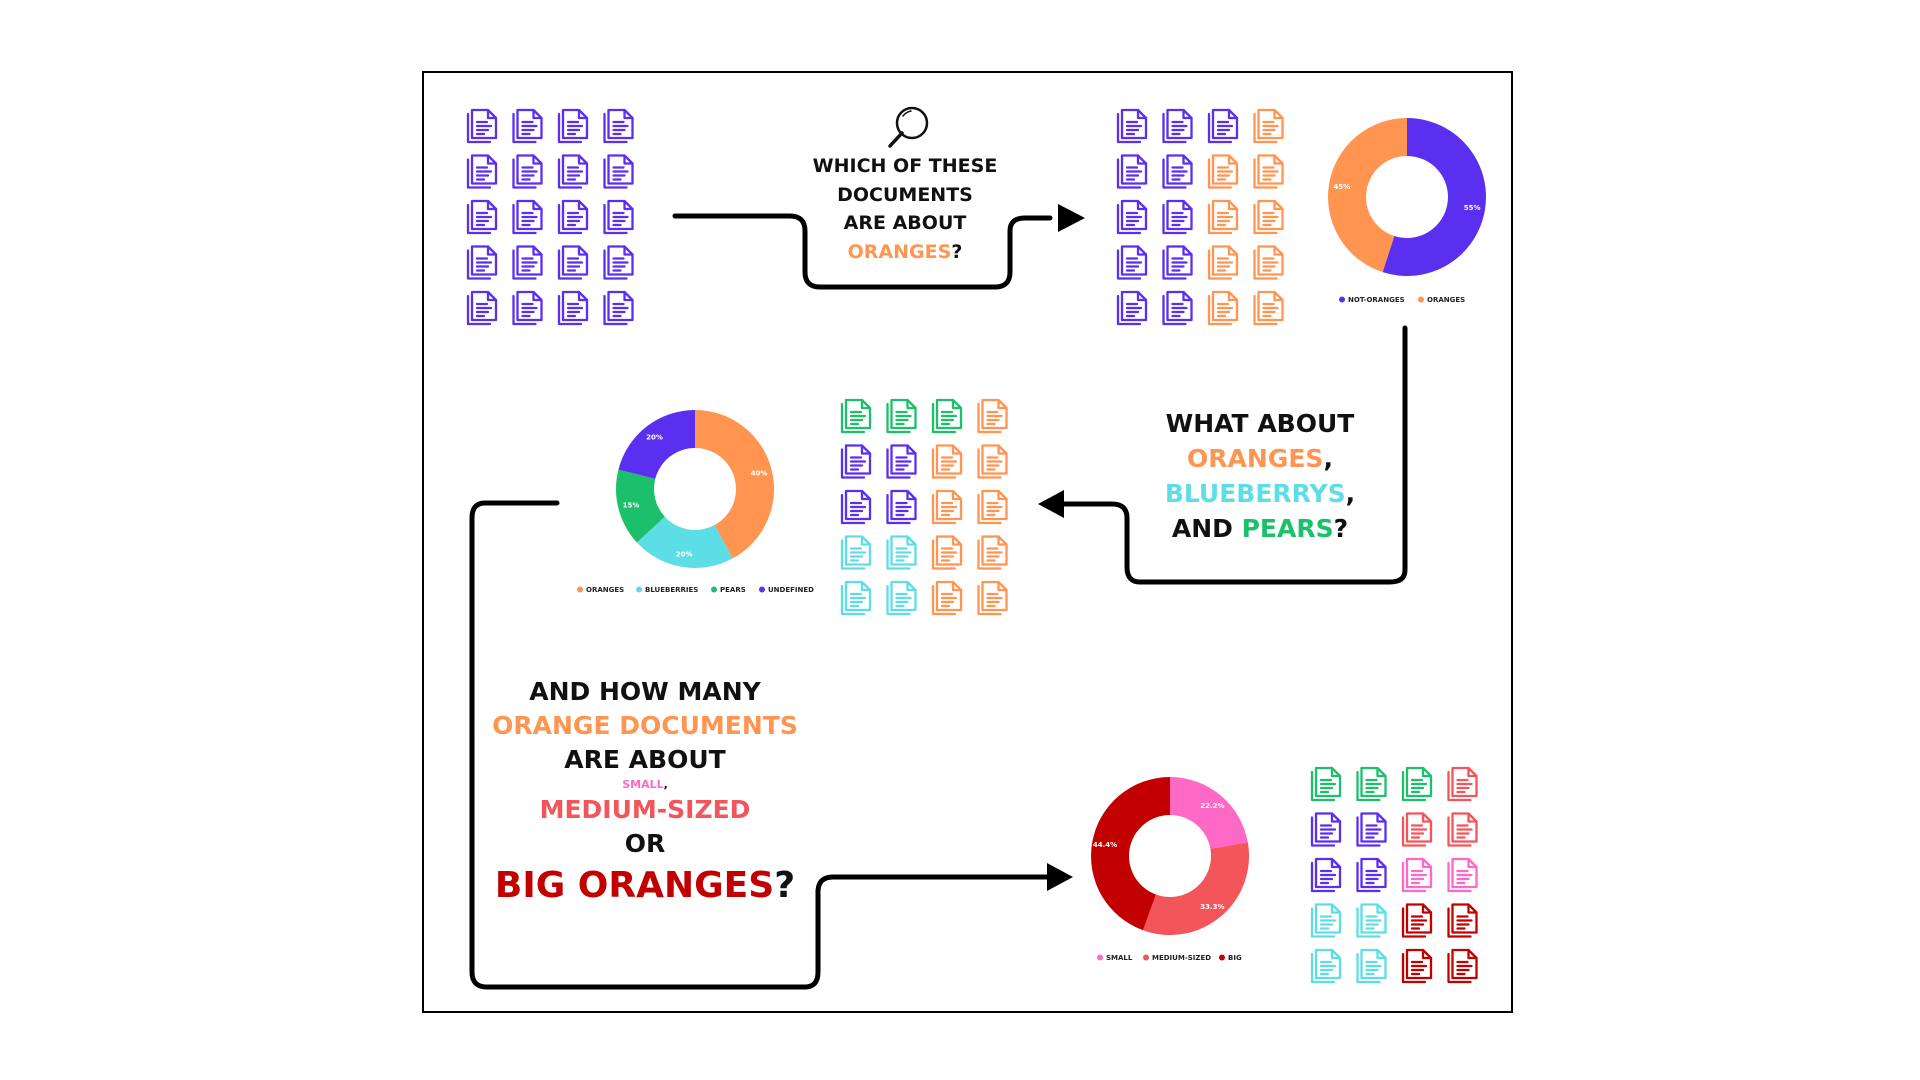 This screenshot has width=1920, height=1080. I want to click on doc-grid-sizes, so click(1394, 875).